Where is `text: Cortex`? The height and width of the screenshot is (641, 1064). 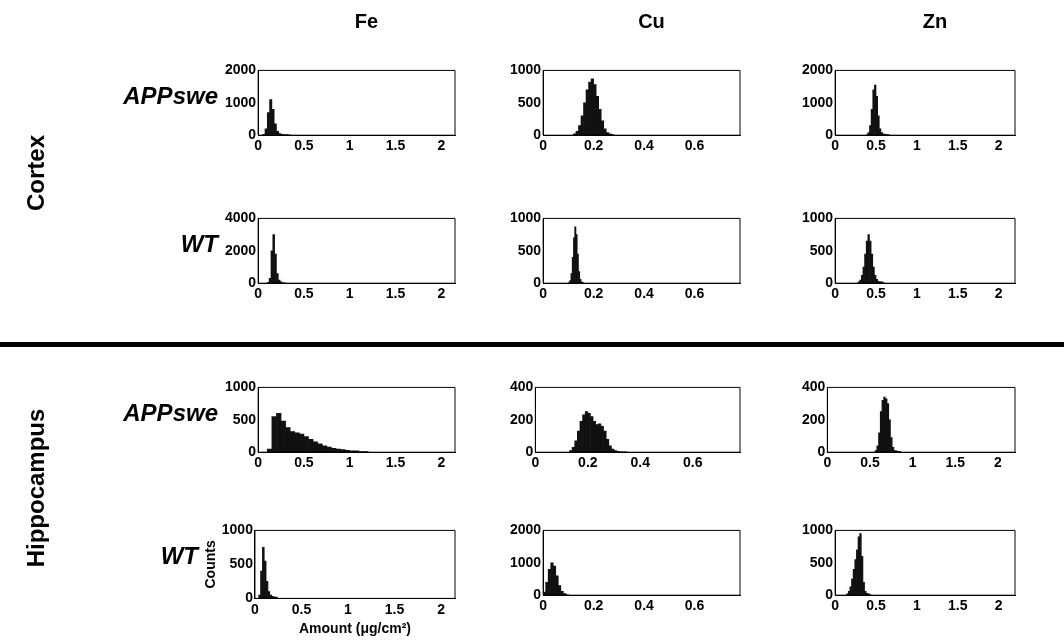
text: Cortex is located at coordinates (36, 173).